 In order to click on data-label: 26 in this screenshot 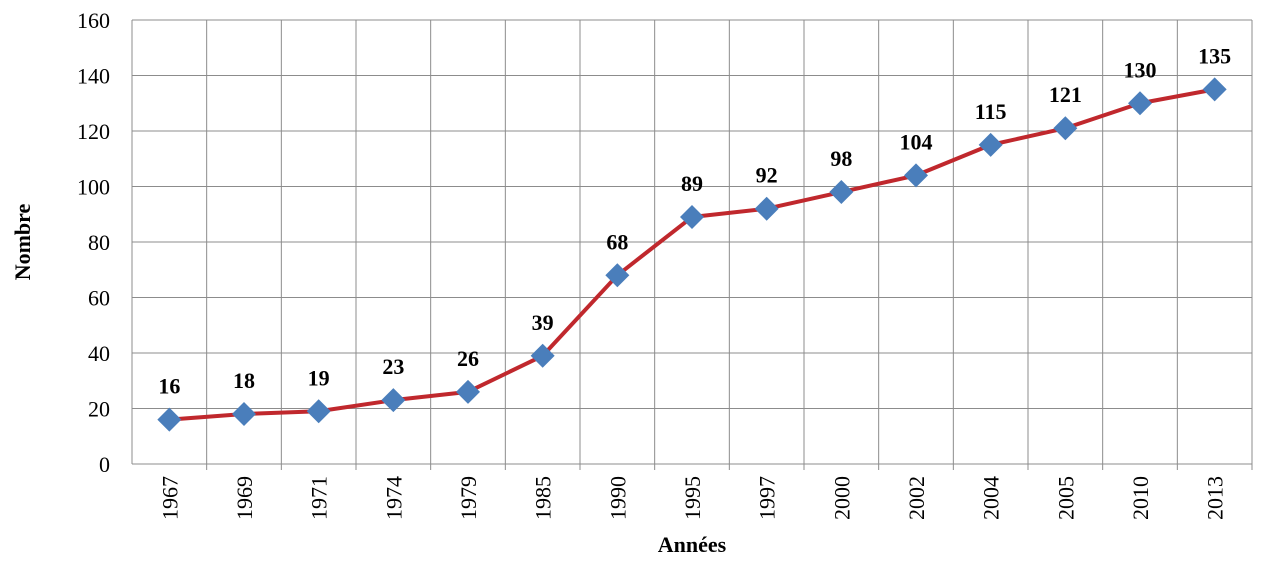, I will do `click(468, 358)`.